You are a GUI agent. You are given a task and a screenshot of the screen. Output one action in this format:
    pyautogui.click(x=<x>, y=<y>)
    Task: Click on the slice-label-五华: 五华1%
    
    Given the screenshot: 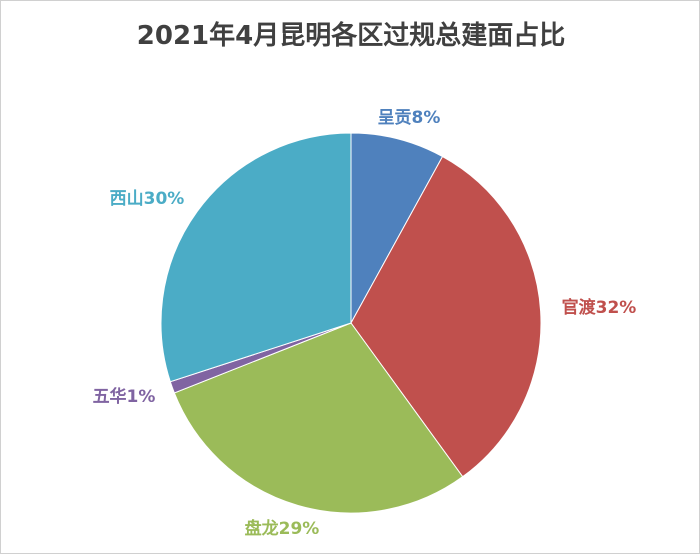 What is the action you would take?
    pyautogui.click(x=124, y=396)
    